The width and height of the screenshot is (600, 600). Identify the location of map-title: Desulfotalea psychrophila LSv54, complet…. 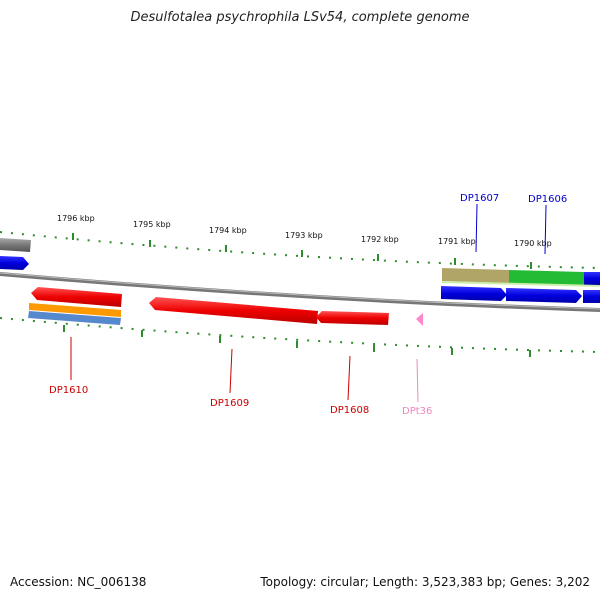
(300, 17).